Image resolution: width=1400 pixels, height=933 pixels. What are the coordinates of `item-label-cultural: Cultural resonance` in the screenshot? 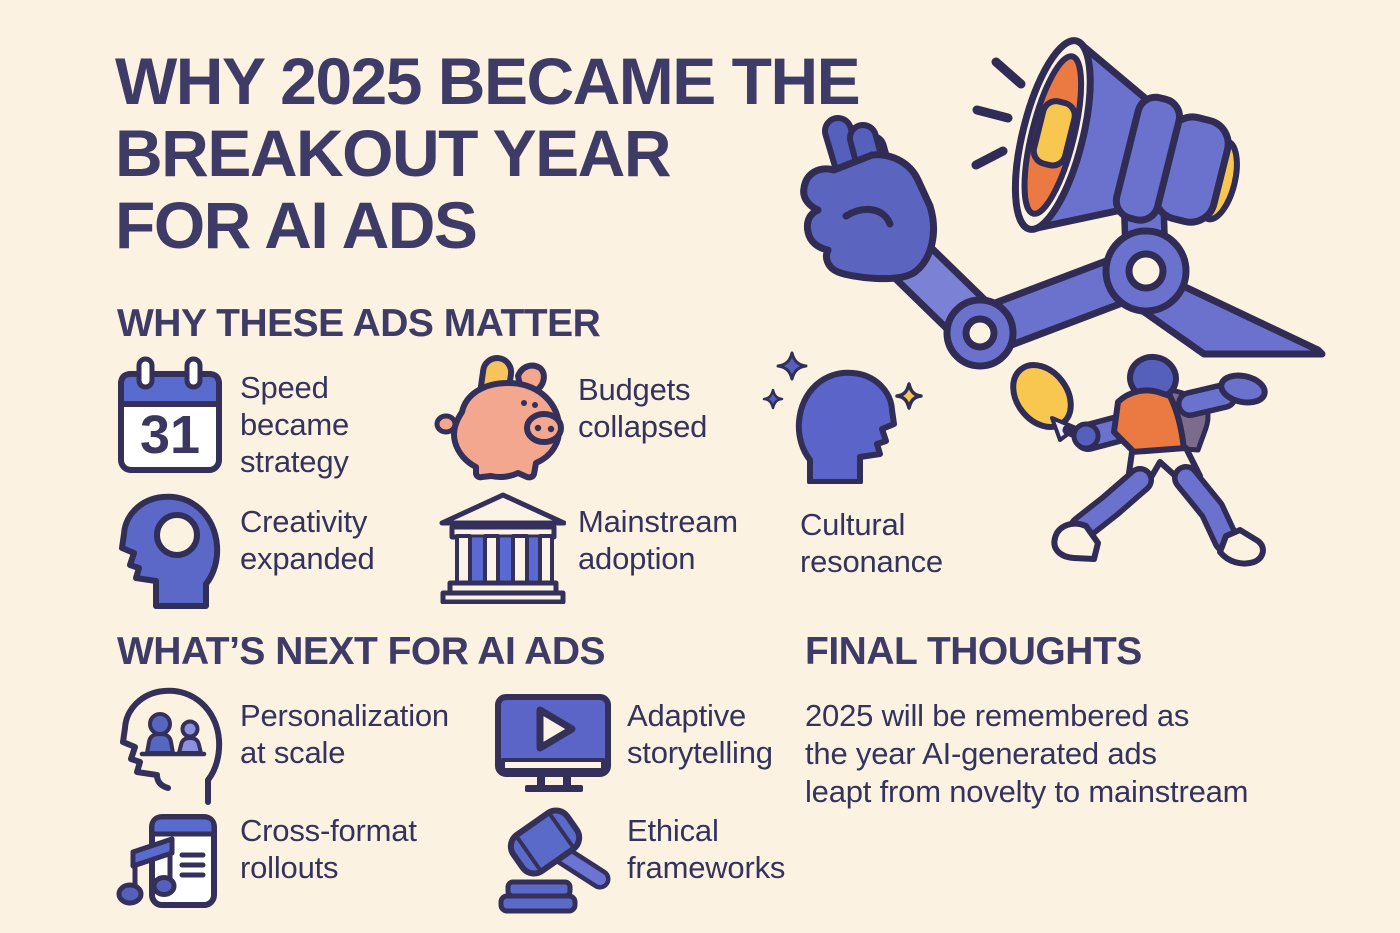 It's located at (871, 543).